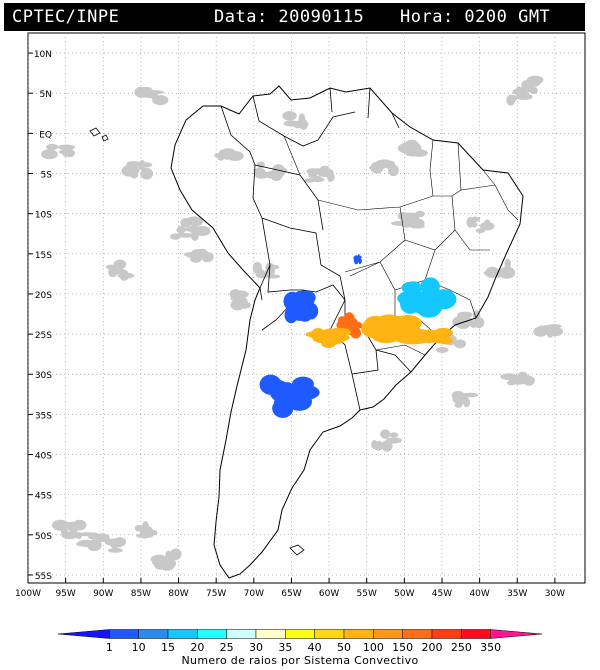 This screenshot has height=670, width=600. What do you see at coordinates (227, 647) in the screenshot?
I see `legend-tick-label: 25` at bounding box center [227, 647].